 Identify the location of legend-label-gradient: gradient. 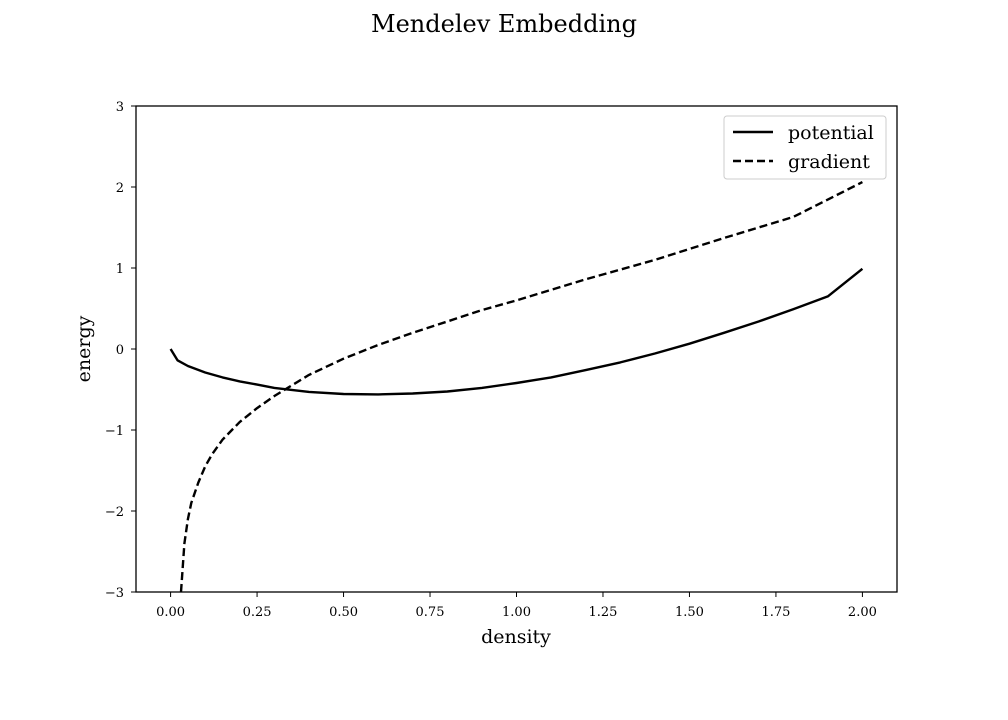
(829, 162).